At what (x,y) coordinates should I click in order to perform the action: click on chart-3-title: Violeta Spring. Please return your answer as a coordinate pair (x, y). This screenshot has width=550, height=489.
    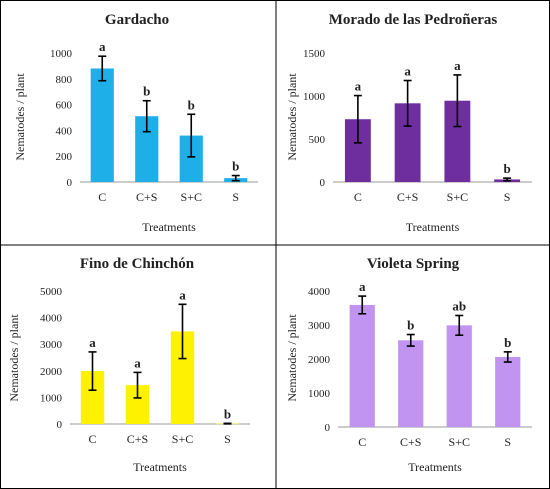
    Looking at the image, I should click on (413, 264).